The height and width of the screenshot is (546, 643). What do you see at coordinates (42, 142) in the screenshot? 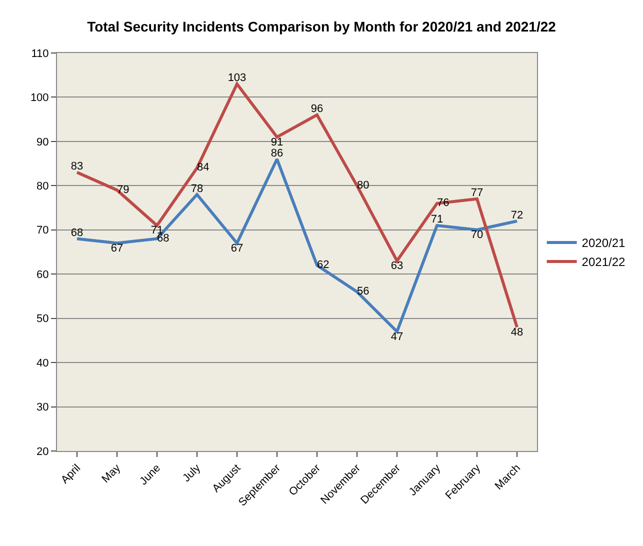
I see `y-tick-label: 90` at bounding box center [42, 142].